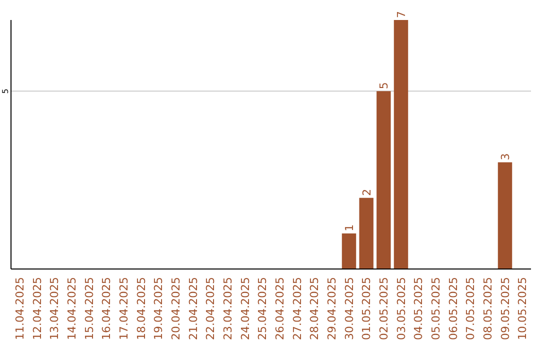 Image resolution: width=540 pixels, height=340 pixels. Describe the element at coordinates (72, 308) in the screenshot. I see `x-tick-label: 14.04.2025` at that location.